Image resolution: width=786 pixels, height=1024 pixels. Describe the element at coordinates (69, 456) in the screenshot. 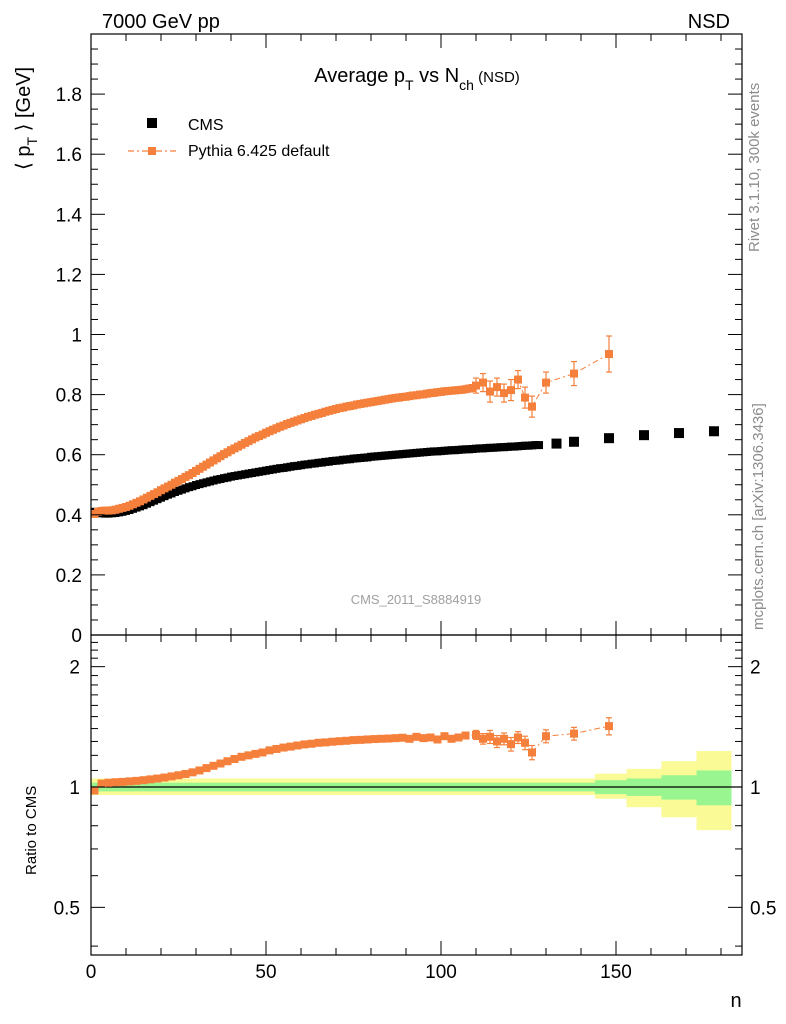

I see `main-y-tick-label: 0.6` at that location.